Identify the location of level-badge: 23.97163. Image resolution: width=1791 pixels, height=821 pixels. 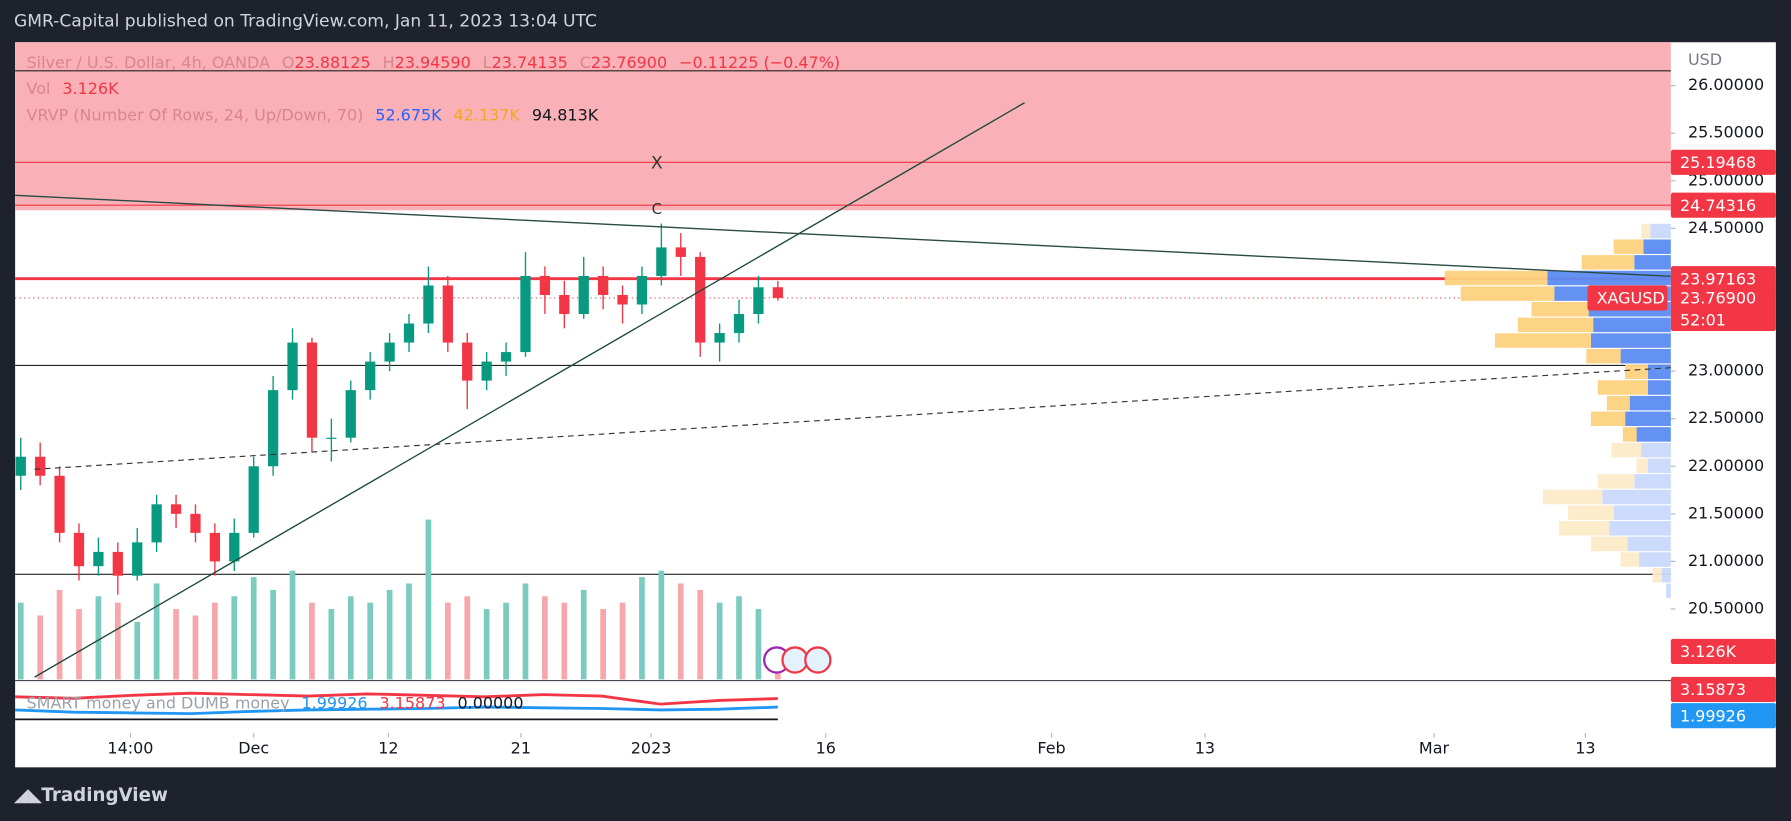
(1718, 278).